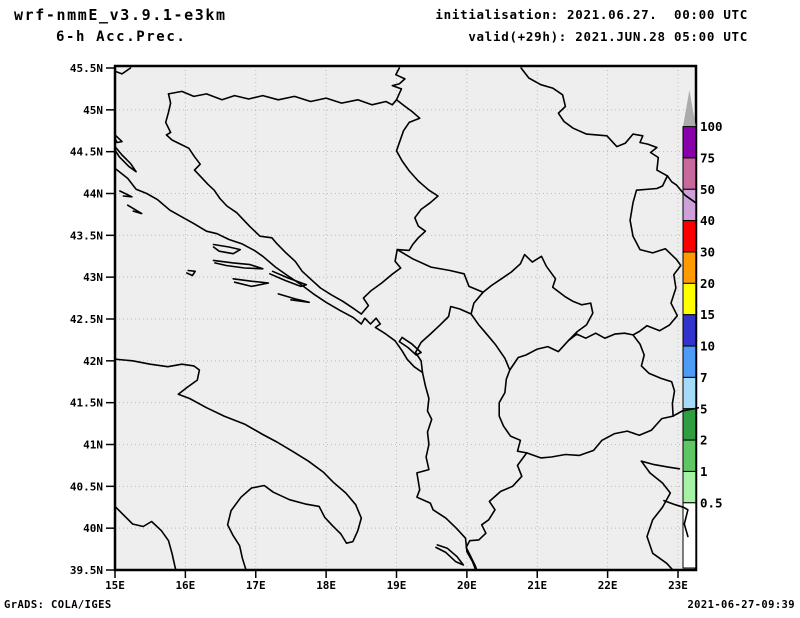 The width and height of the screenshot is (800, 618). What do you see at coordinates (655, 255) in the screenshot?
I see `border-serbia-bulgaria` at bounding box center [655, 255].